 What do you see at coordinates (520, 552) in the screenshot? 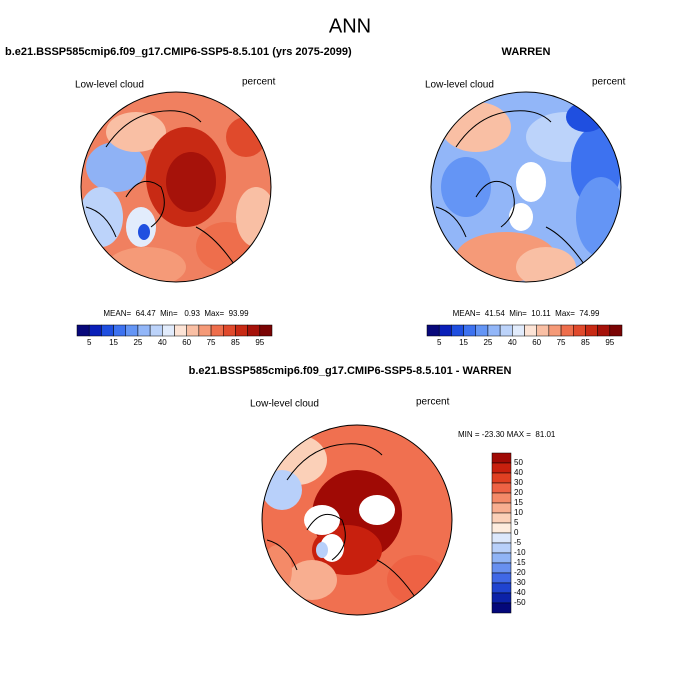
I see `colorbar-label: -10` at bounding box center [520, 552].